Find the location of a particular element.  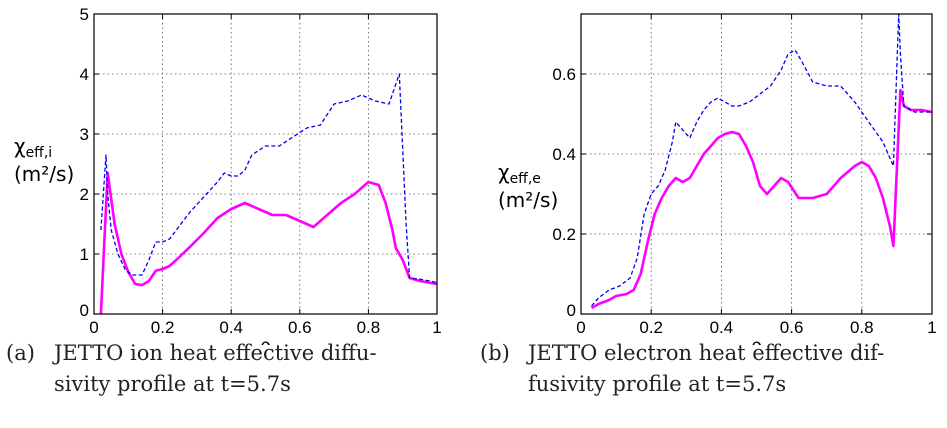

chart-a-ytick-label: 3 is located at coordinates (84, 134).